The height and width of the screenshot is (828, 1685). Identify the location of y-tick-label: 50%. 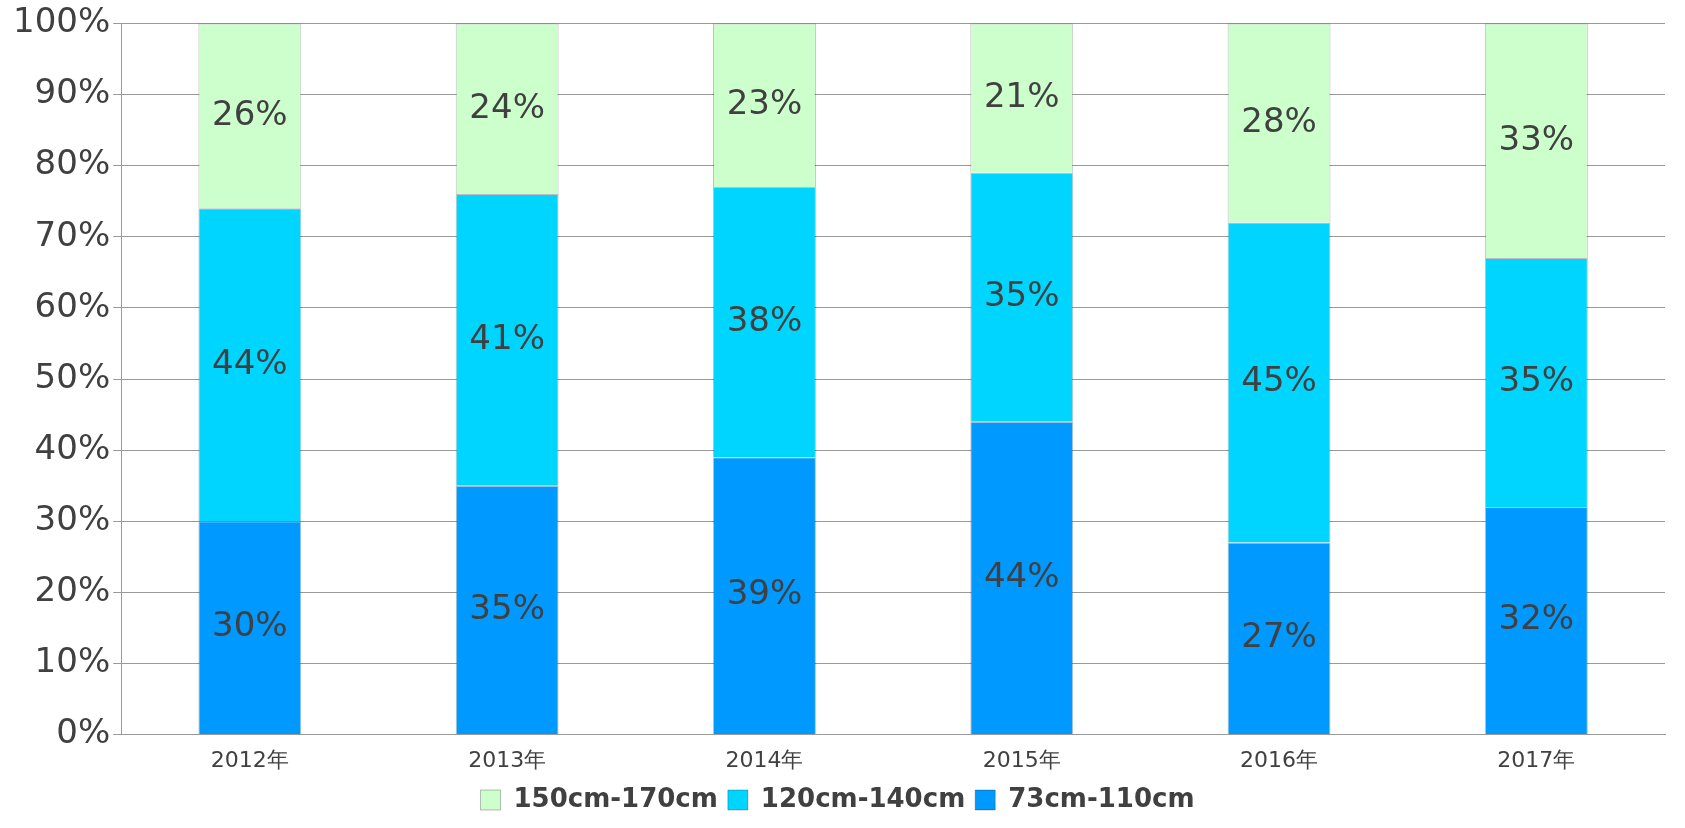
(72, 375).